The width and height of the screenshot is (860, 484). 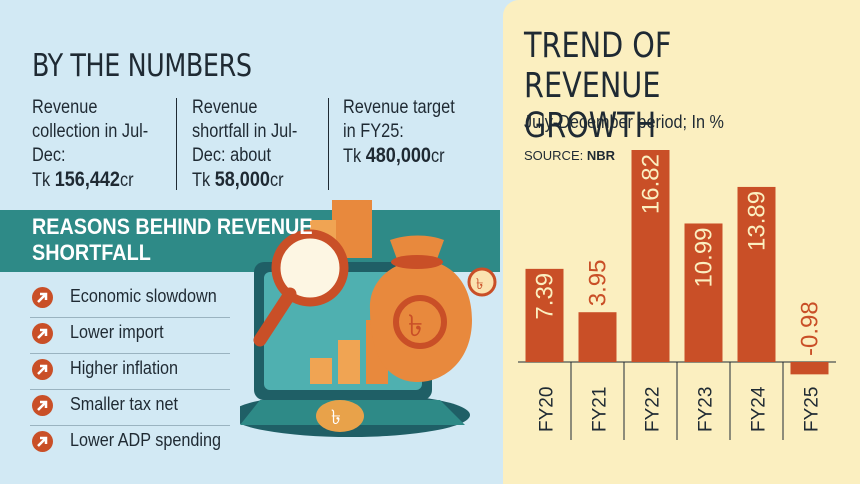 I want to click on value-label: 10.99, so click(x=704, y=257).